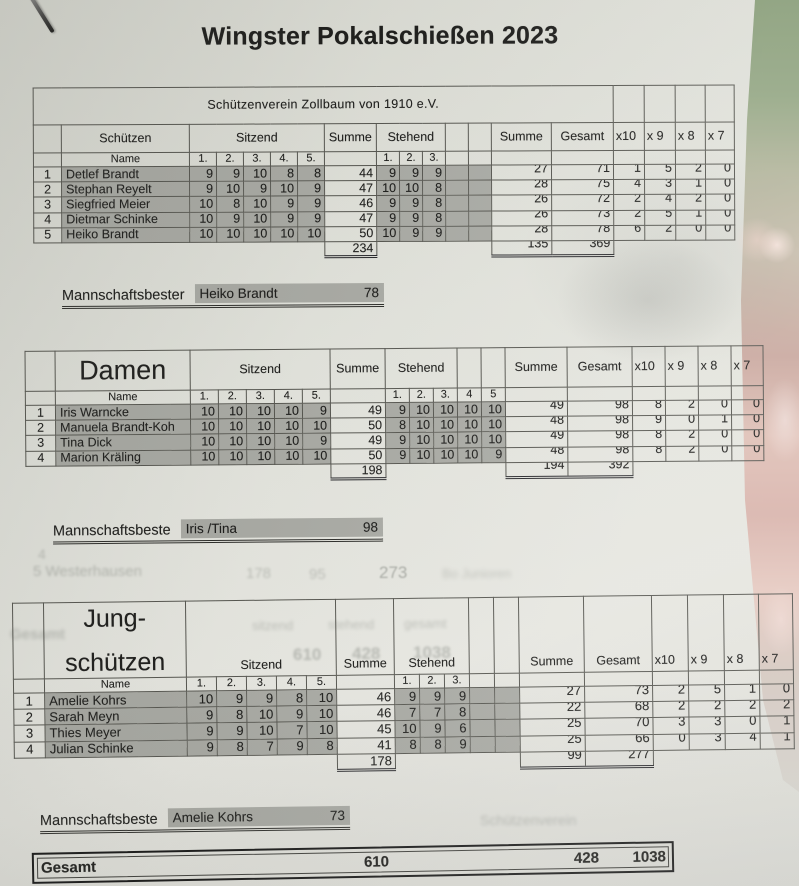 The width and height of the screenshot is (799, 886). I want to click on team-best-value-box: Amelie Kohrs 73, so click(259, 816).